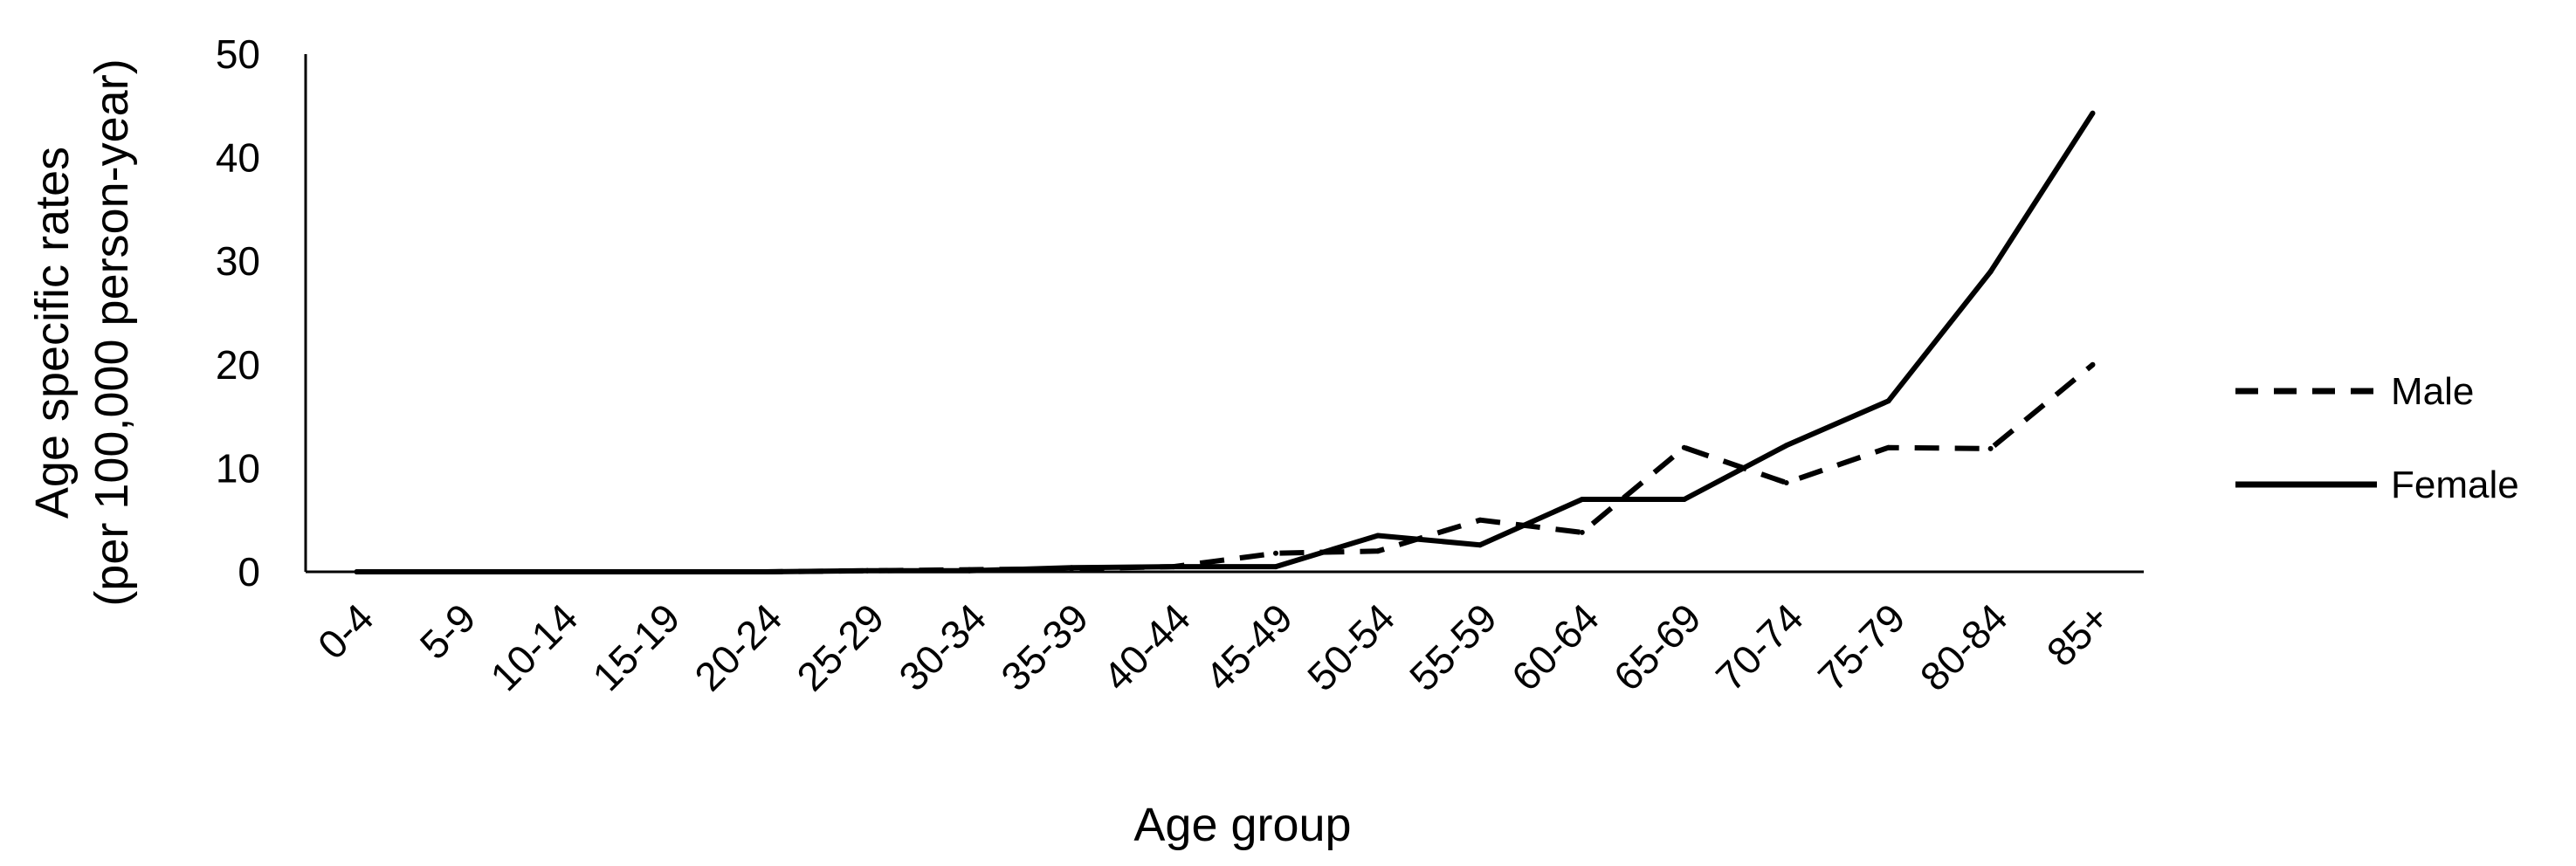 The height and width of the screenshot is (866, 2576). I want to click on x-tick-label: 40-44, so click(1146, 647).